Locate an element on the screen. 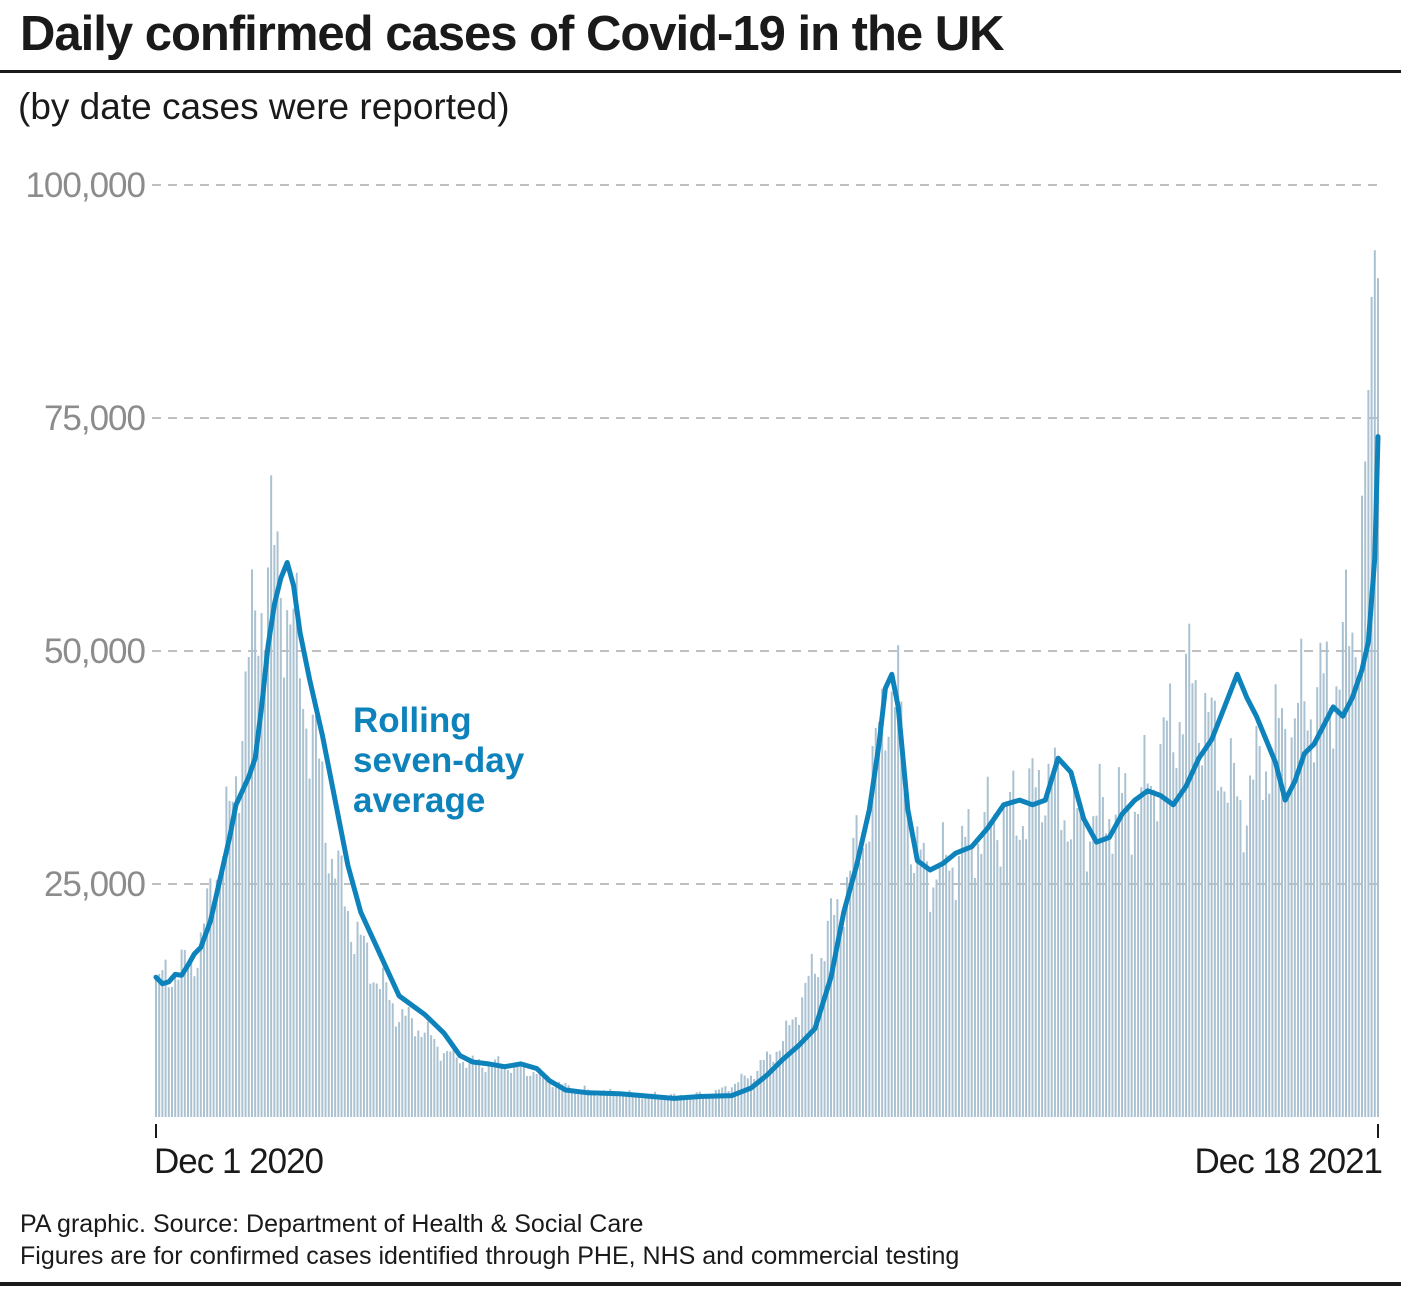 The height and width of the screenshot is (1290, 1401). y-tick-label-75000: 75,000 is located at coordinates (95, 418).